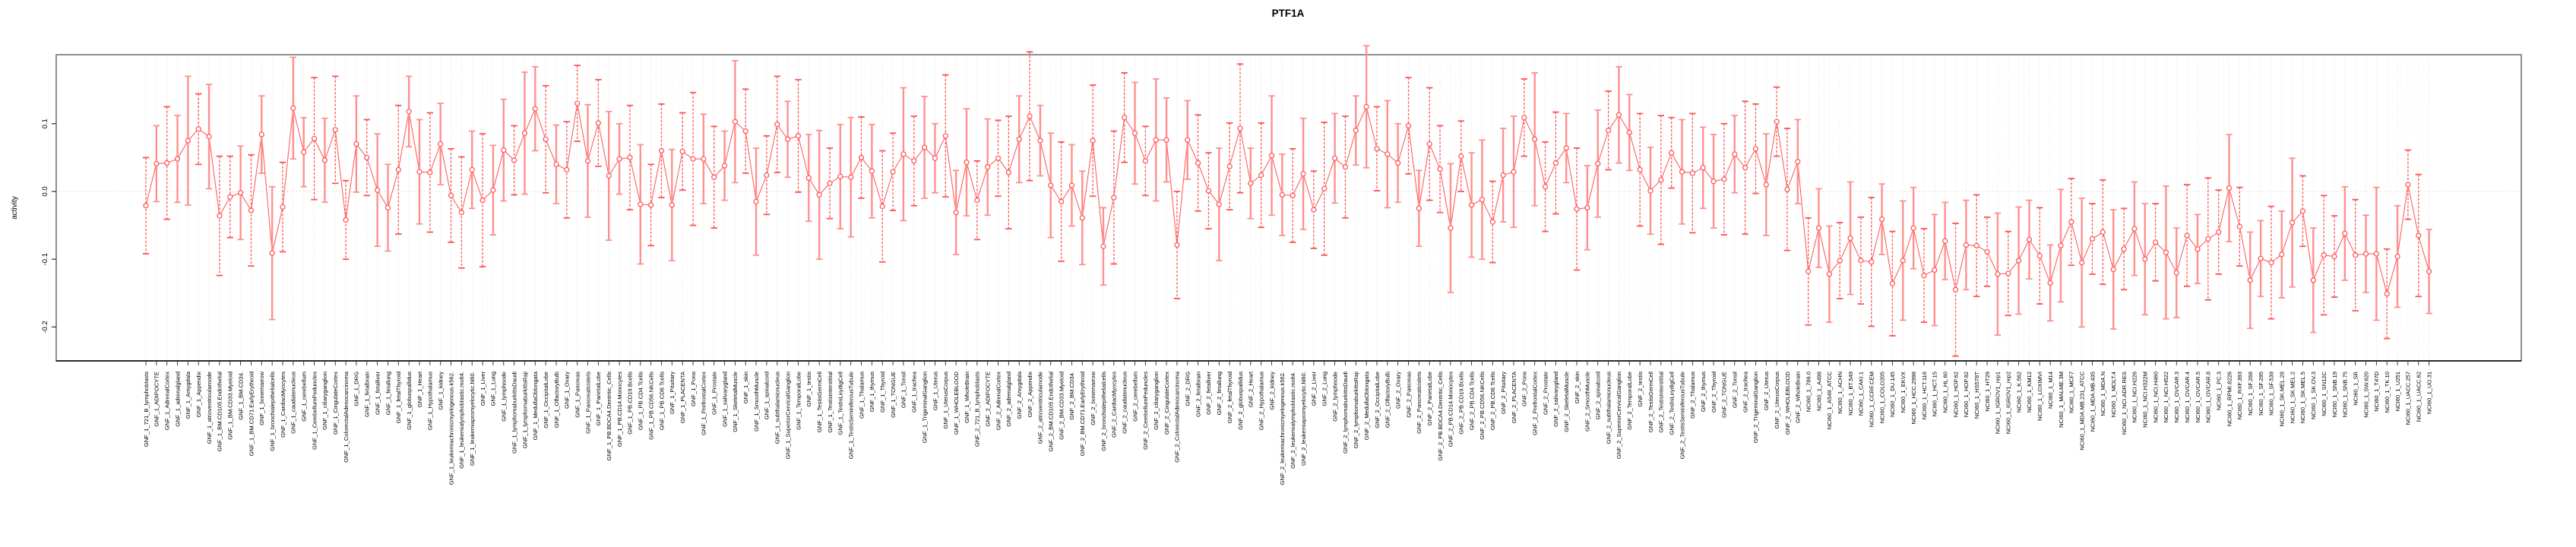  What do you see at coordinates (672, 393) in the screenshot?
I see `x-tick-label: GNF_1_Pituitary` at bounding box center [672, 393].